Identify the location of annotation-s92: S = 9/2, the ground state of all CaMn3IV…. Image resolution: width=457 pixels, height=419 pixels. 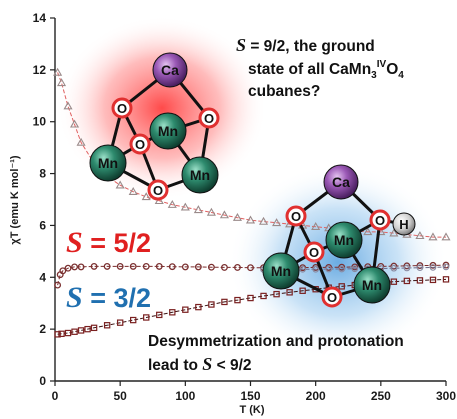
(320, 67).